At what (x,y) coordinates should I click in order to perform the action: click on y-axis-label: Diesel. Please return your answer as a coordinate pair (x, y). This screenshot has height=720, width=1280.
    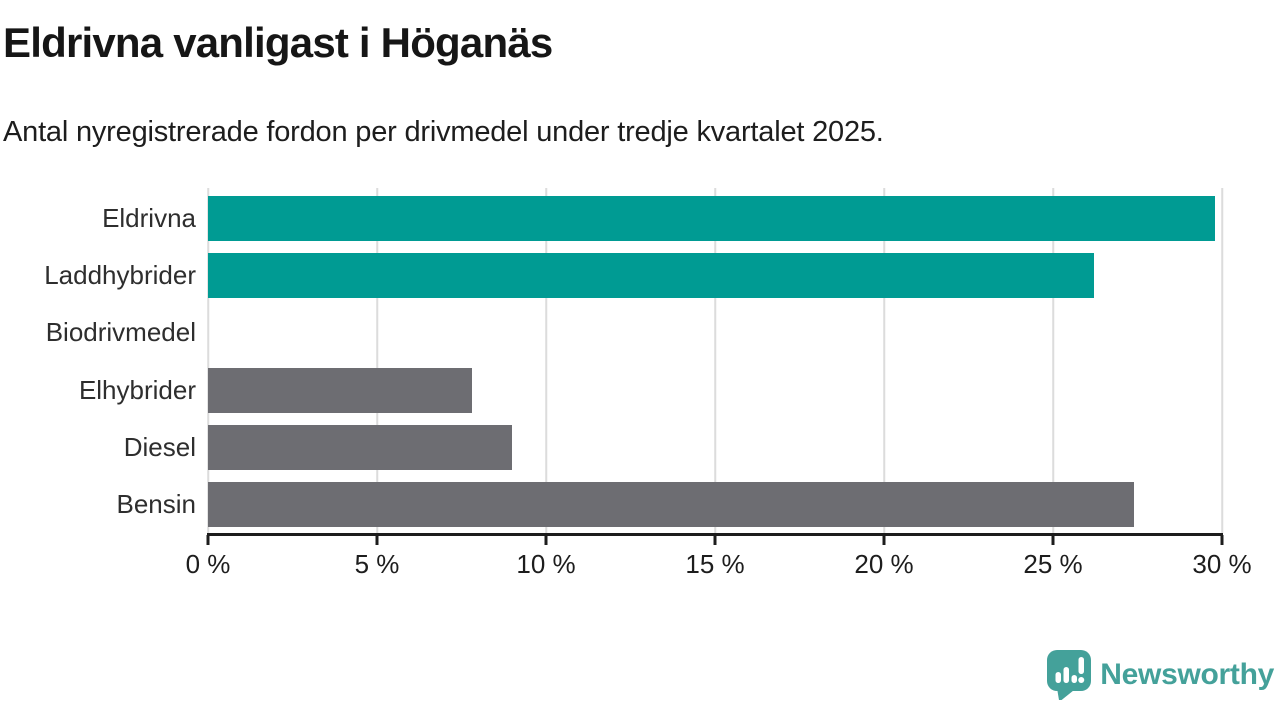
    Looking at the image, I should click on (159, 446).